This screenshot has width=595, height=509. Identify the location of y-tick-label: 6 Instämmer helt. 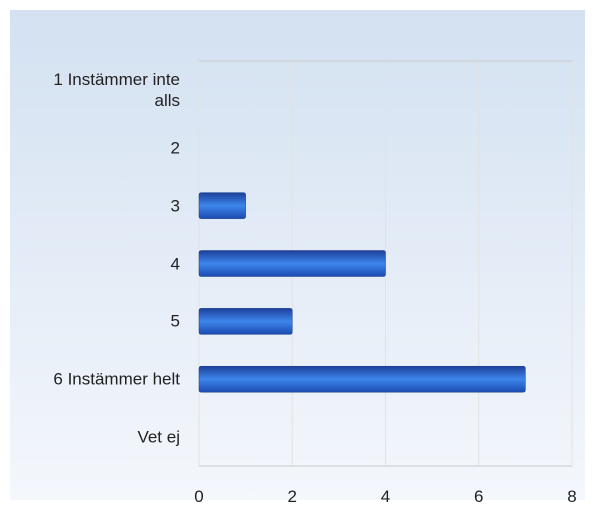
(116, 379).